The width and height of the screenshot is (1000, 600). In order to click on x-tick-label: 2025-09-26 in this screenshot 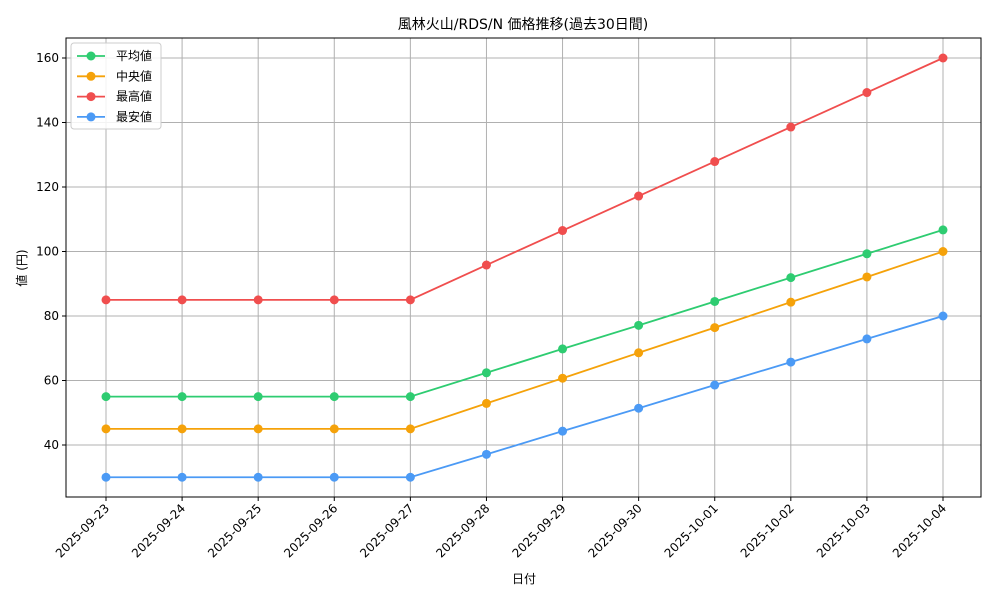, I will do `click(310, 530)`.